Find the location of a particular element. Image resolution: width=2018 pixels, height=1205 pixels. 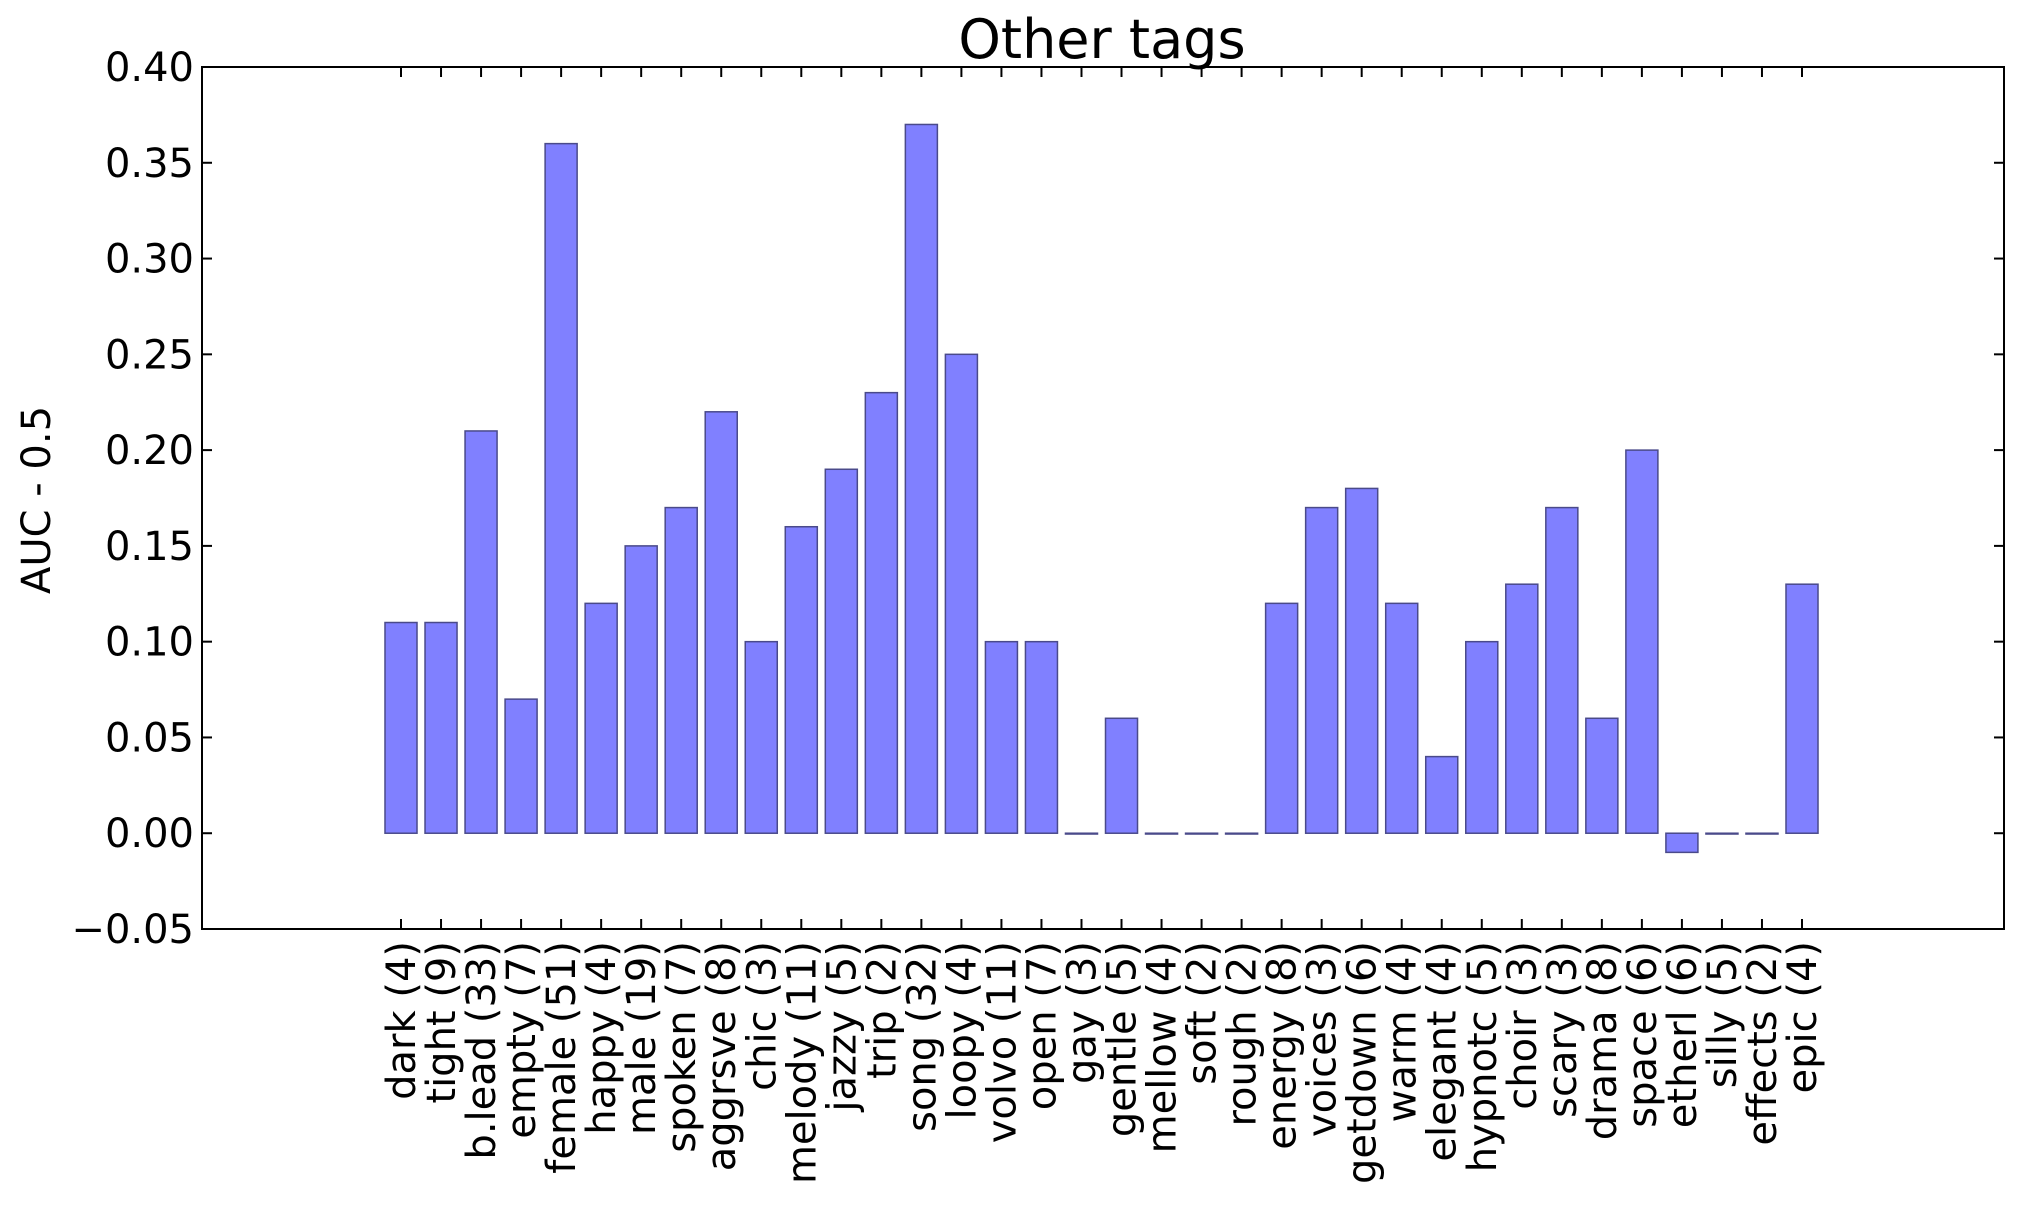

x-tick-label: empty (7) is located at coordinates (522, 1040).